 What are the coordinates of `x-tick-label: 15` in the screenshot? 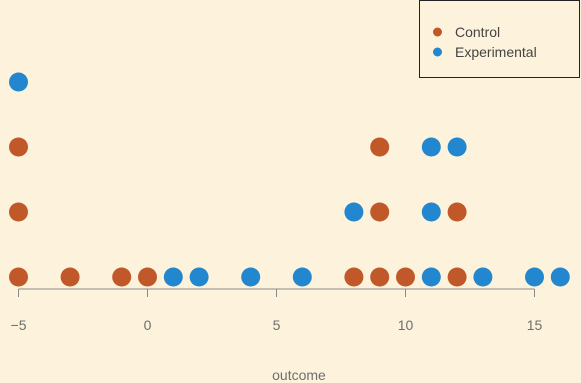 It's located at (535, 325).